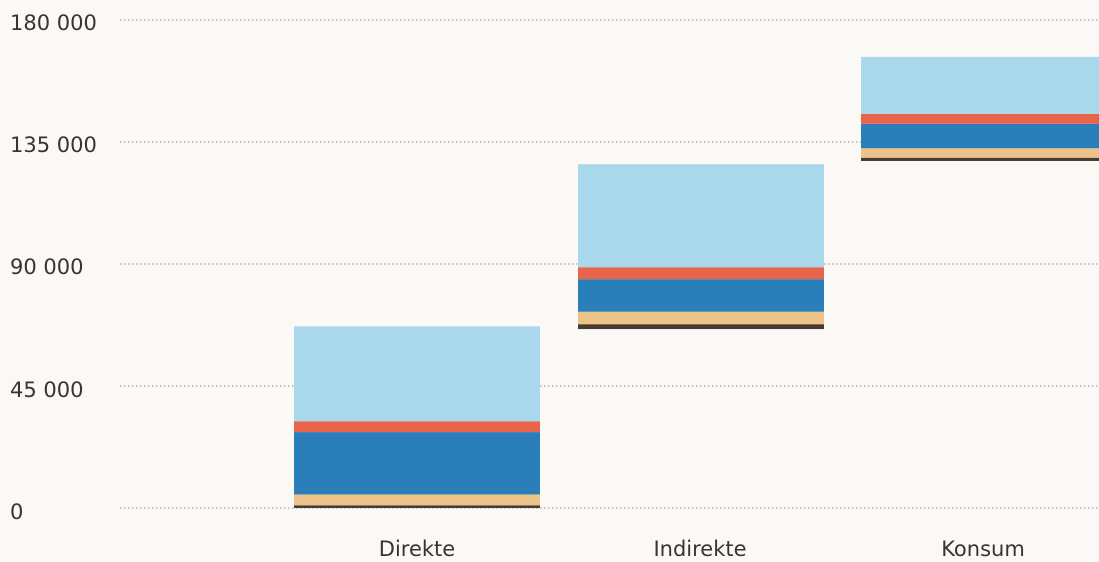 The image size is (1099, 562). I want to click on y-tick-label-45000: 45 000, so click(46, 390).